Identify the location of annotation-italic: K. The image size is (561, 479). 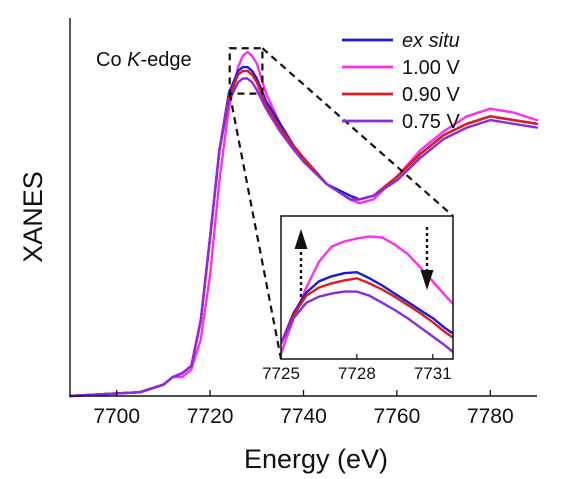
(134, 60).